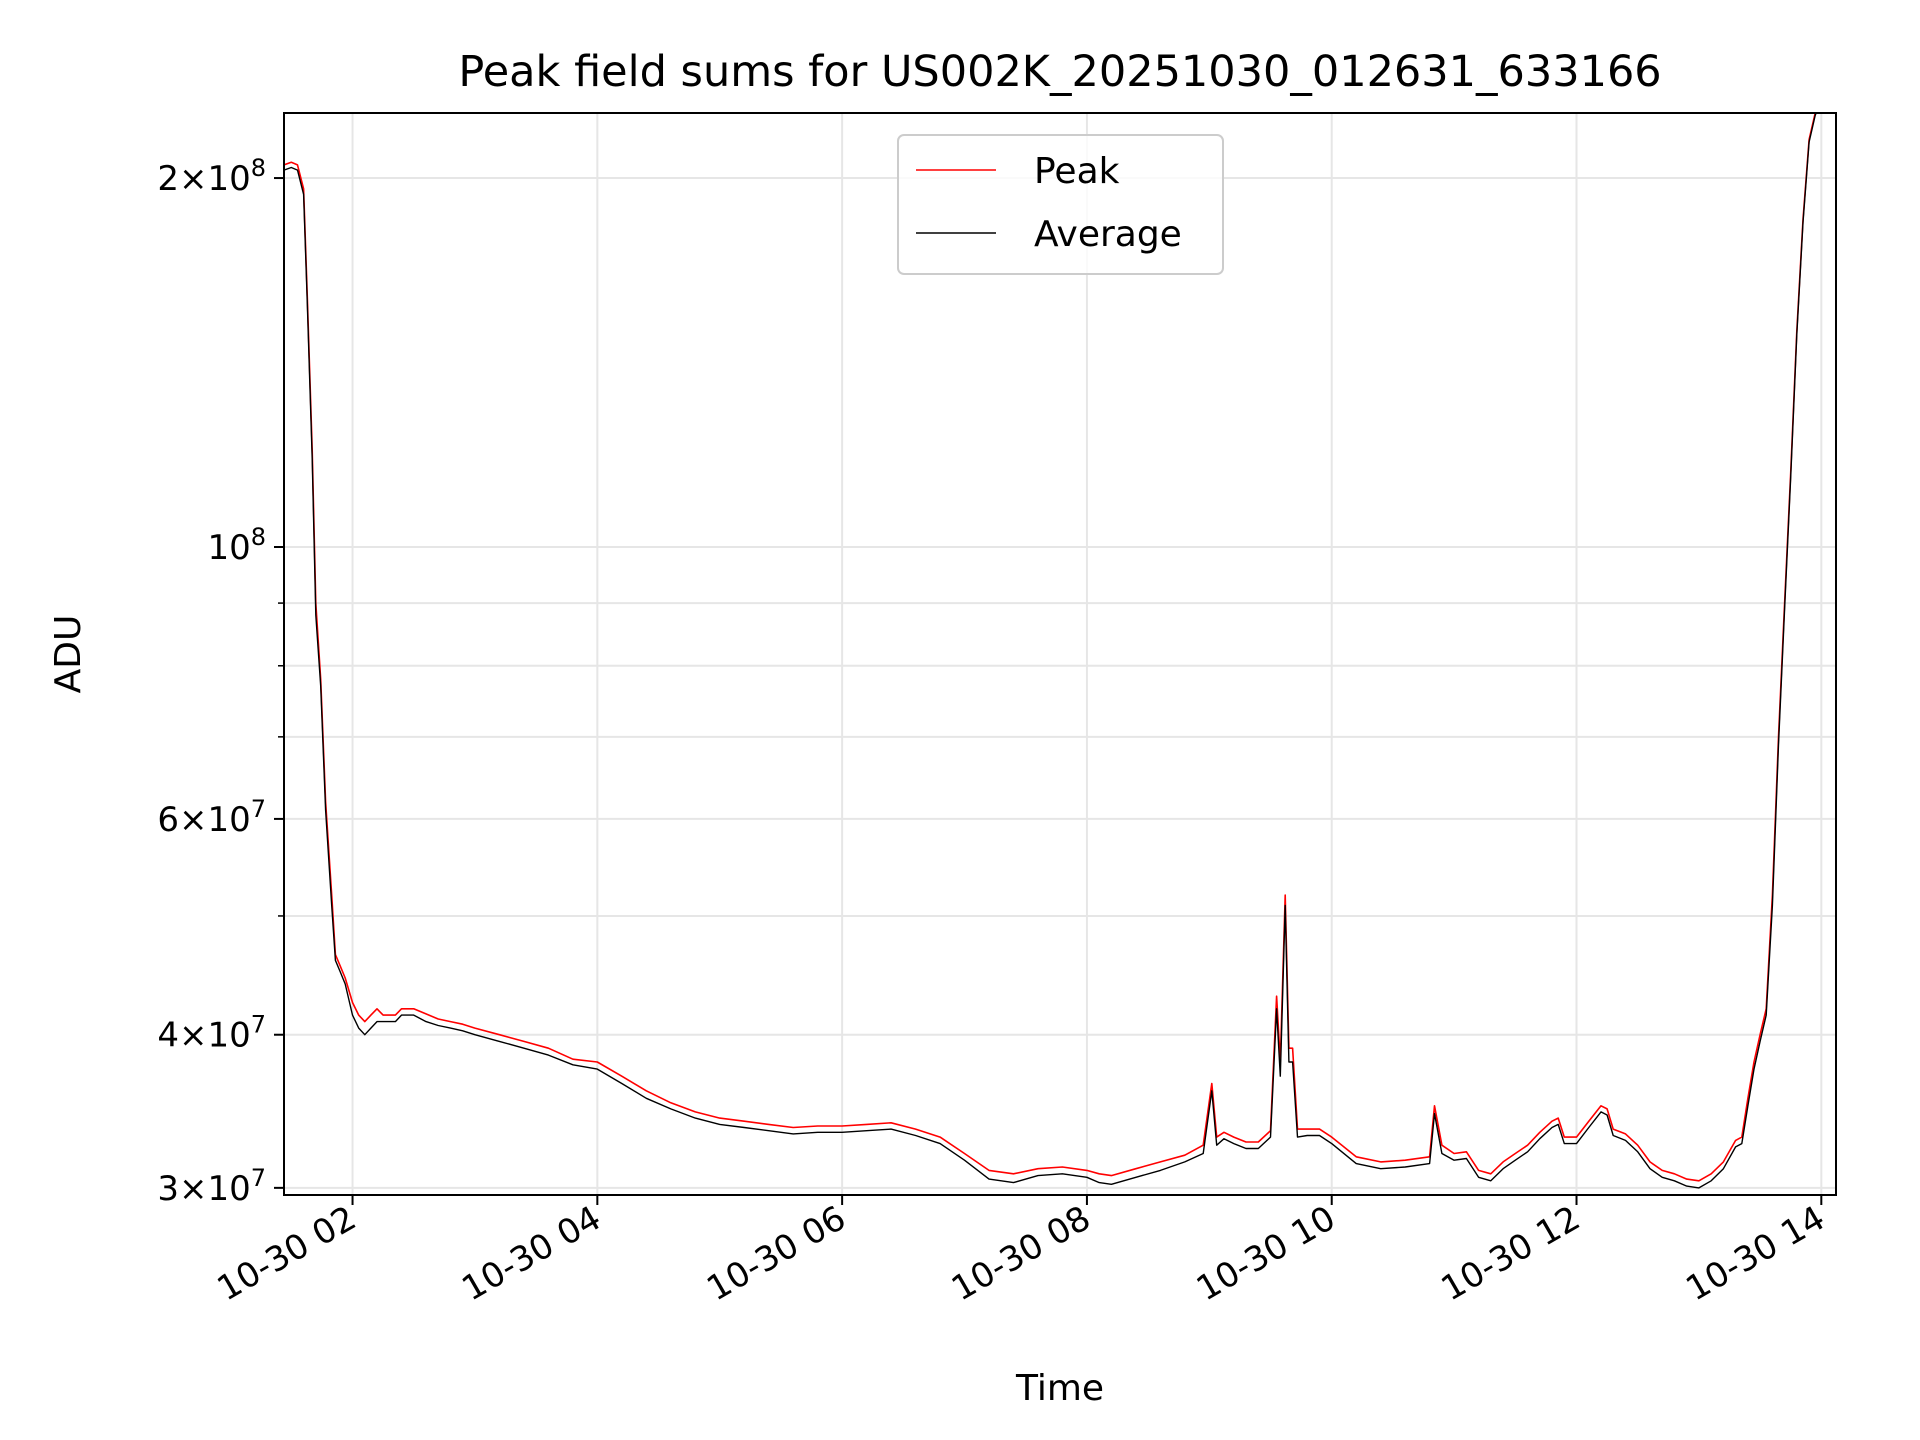  What do you see at coordinates (211, 817) in the screenshot?
I see `y-tick-label: 6×107` at bounding box center [211, 817].